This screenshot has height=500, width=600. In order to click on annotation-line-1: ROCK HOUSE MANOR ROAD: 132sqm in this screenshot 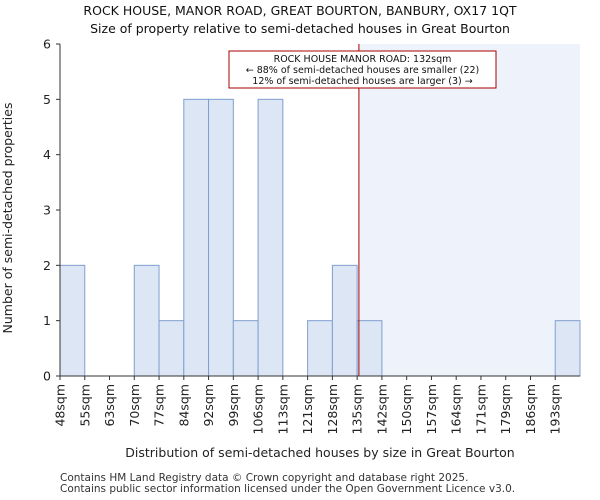, I will do `click(363, 59)`.